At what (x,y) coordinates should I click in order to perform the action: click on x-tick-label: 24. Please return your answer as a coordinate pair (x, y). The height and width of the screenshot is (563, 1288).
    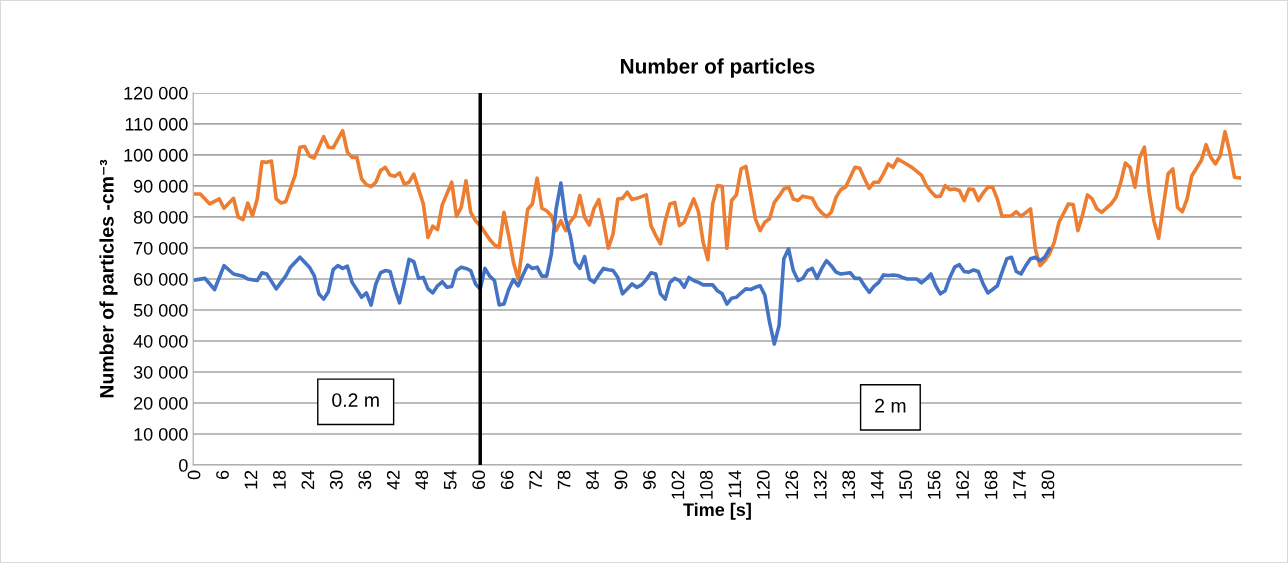
    Looking at the image, I should click on (308, 480).